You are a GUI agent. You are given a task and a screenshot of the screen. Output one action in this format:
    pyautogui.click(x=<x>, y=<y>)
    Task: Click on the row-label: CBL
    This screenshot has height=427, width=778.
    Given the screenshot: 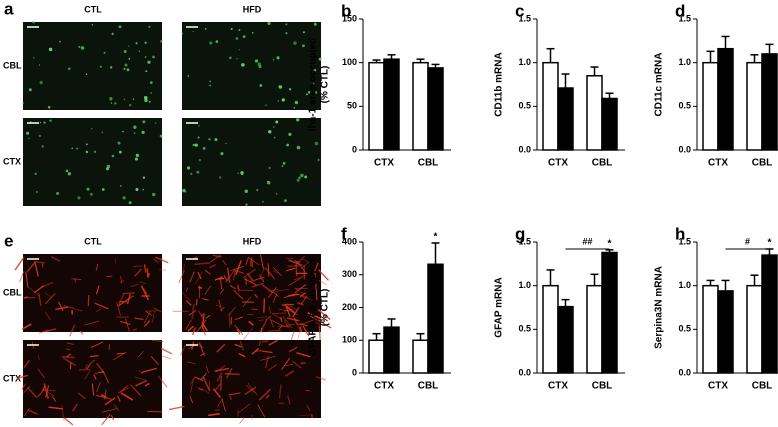 What is the action you would take?
    pyautogui.click(x=12, y=292)
    